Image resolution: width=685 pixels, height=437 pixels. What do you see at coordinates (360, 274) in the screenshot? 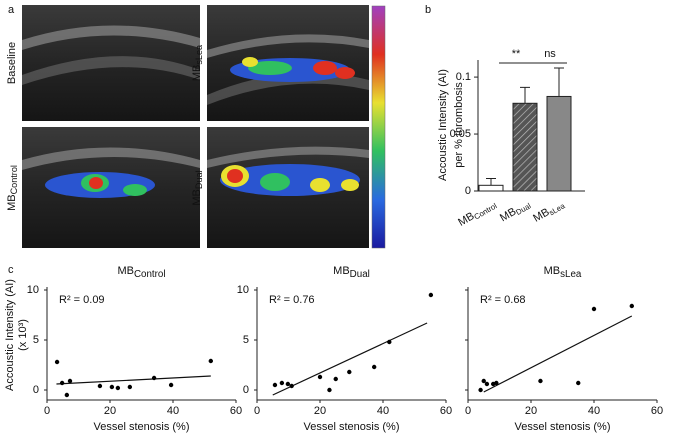
I see `chart-title-sub: Dual` at bounding box center [360, 274].